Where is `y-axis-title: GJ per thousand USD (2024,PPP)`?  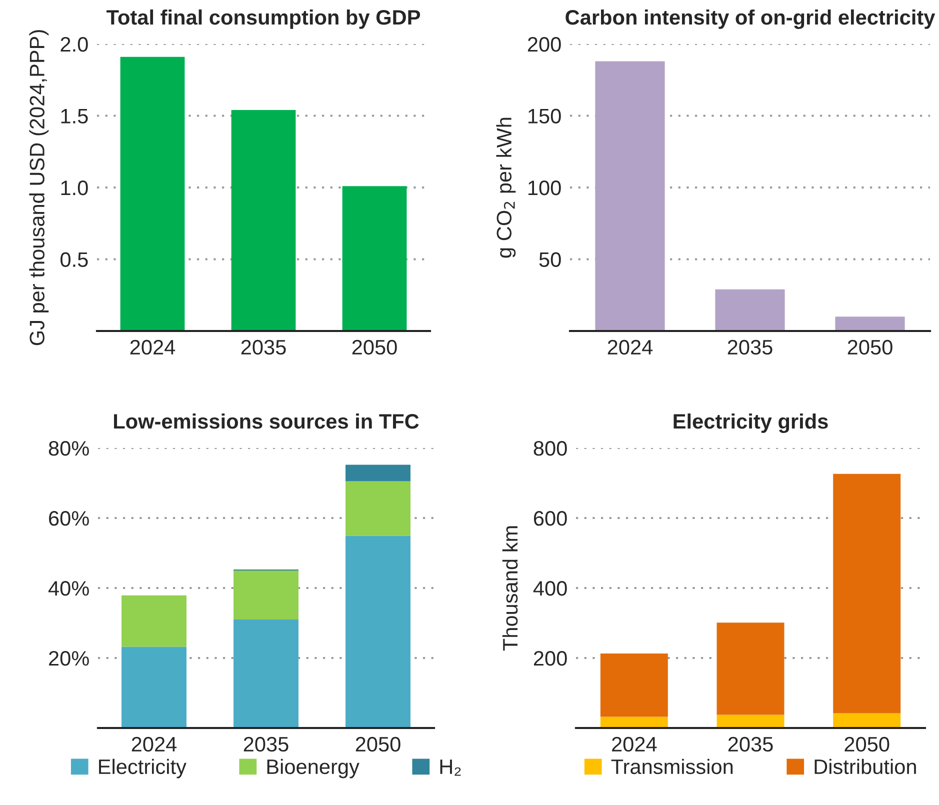
y-axis-title: GJ per thousand USD (2024,PPP) is located at coordinates (39, 188).